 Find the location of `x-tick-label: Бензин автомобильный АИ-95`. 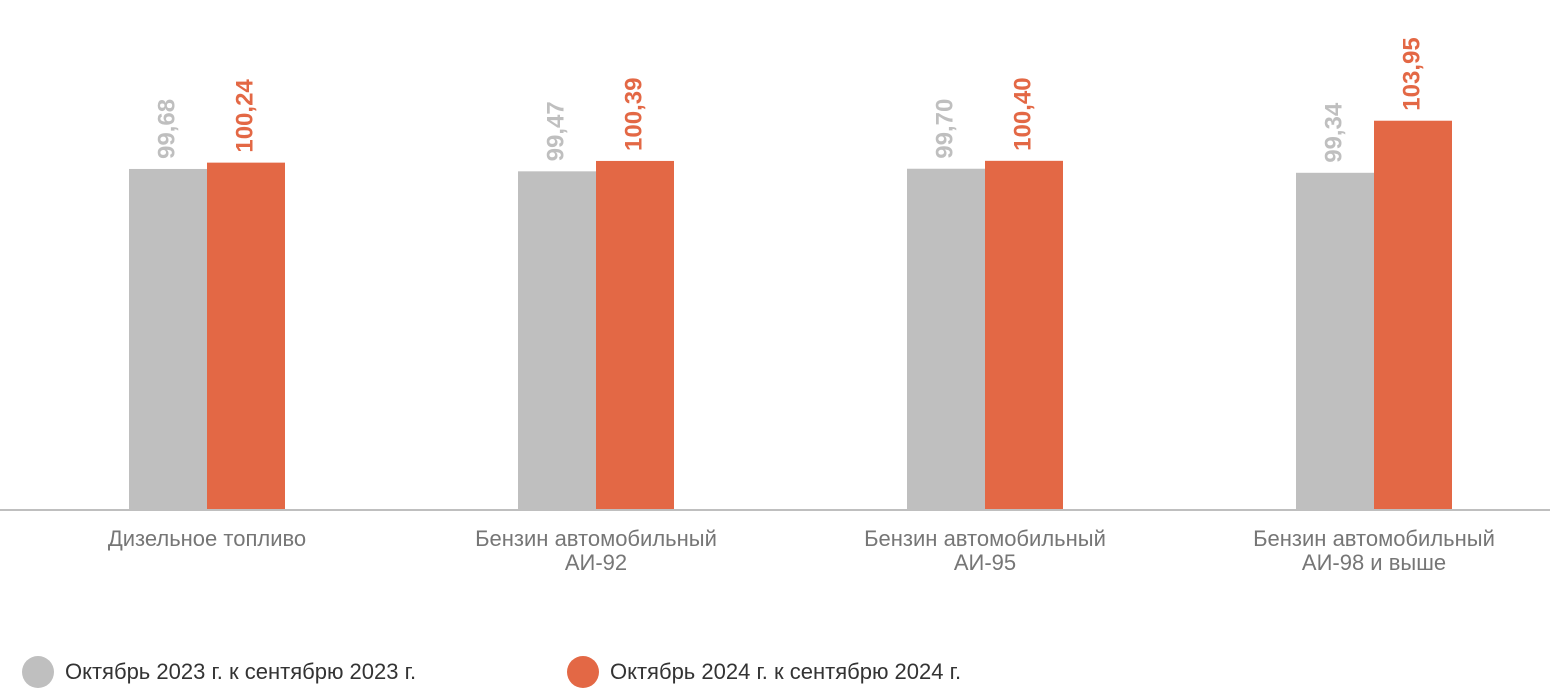

x-tick-label: Бензин автомобильный АИ-95 is located at coordinates (985, 550).